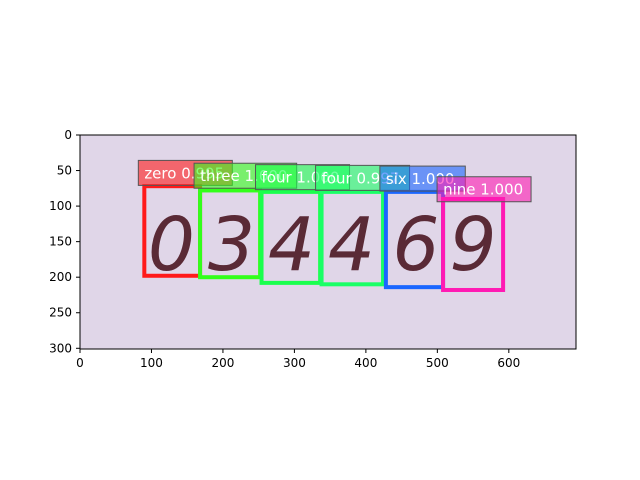  Describe the element at coordinates (60, 348) in the screenshot. I see `y-tick-label: 300` at that location.